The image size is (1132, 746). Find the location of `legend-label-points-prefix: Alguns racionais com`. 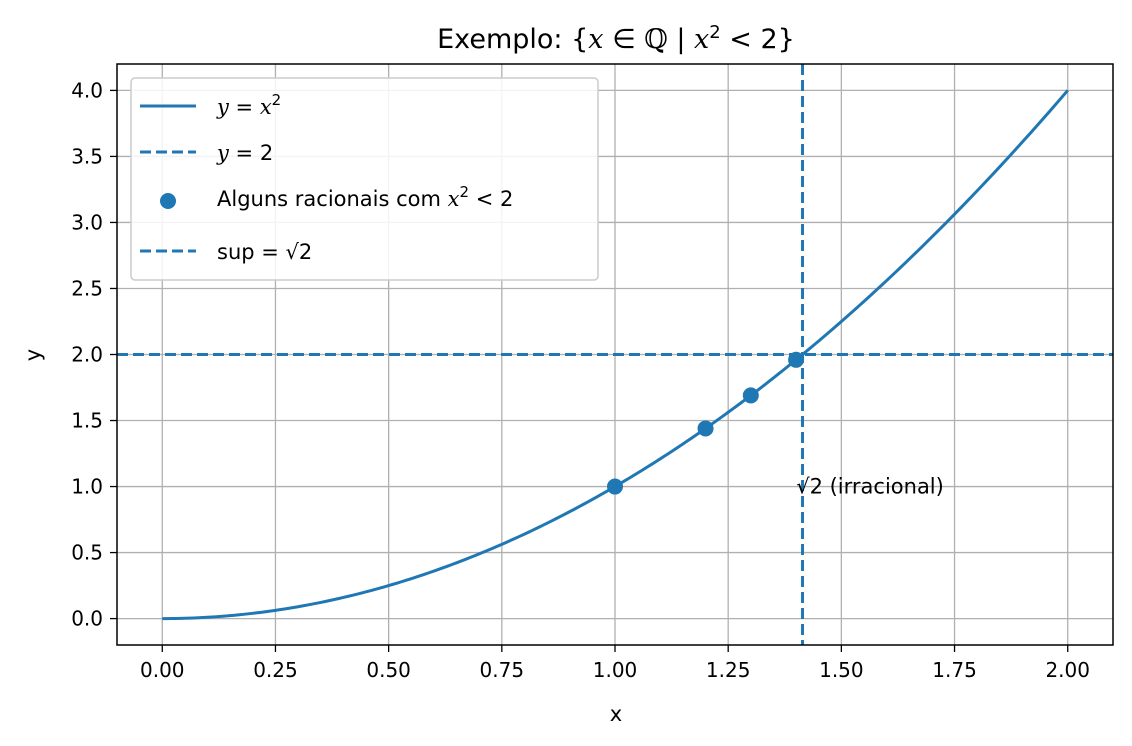

legend-label-points-prefix: Alguns racionais com is located at coordinates (329, 199).